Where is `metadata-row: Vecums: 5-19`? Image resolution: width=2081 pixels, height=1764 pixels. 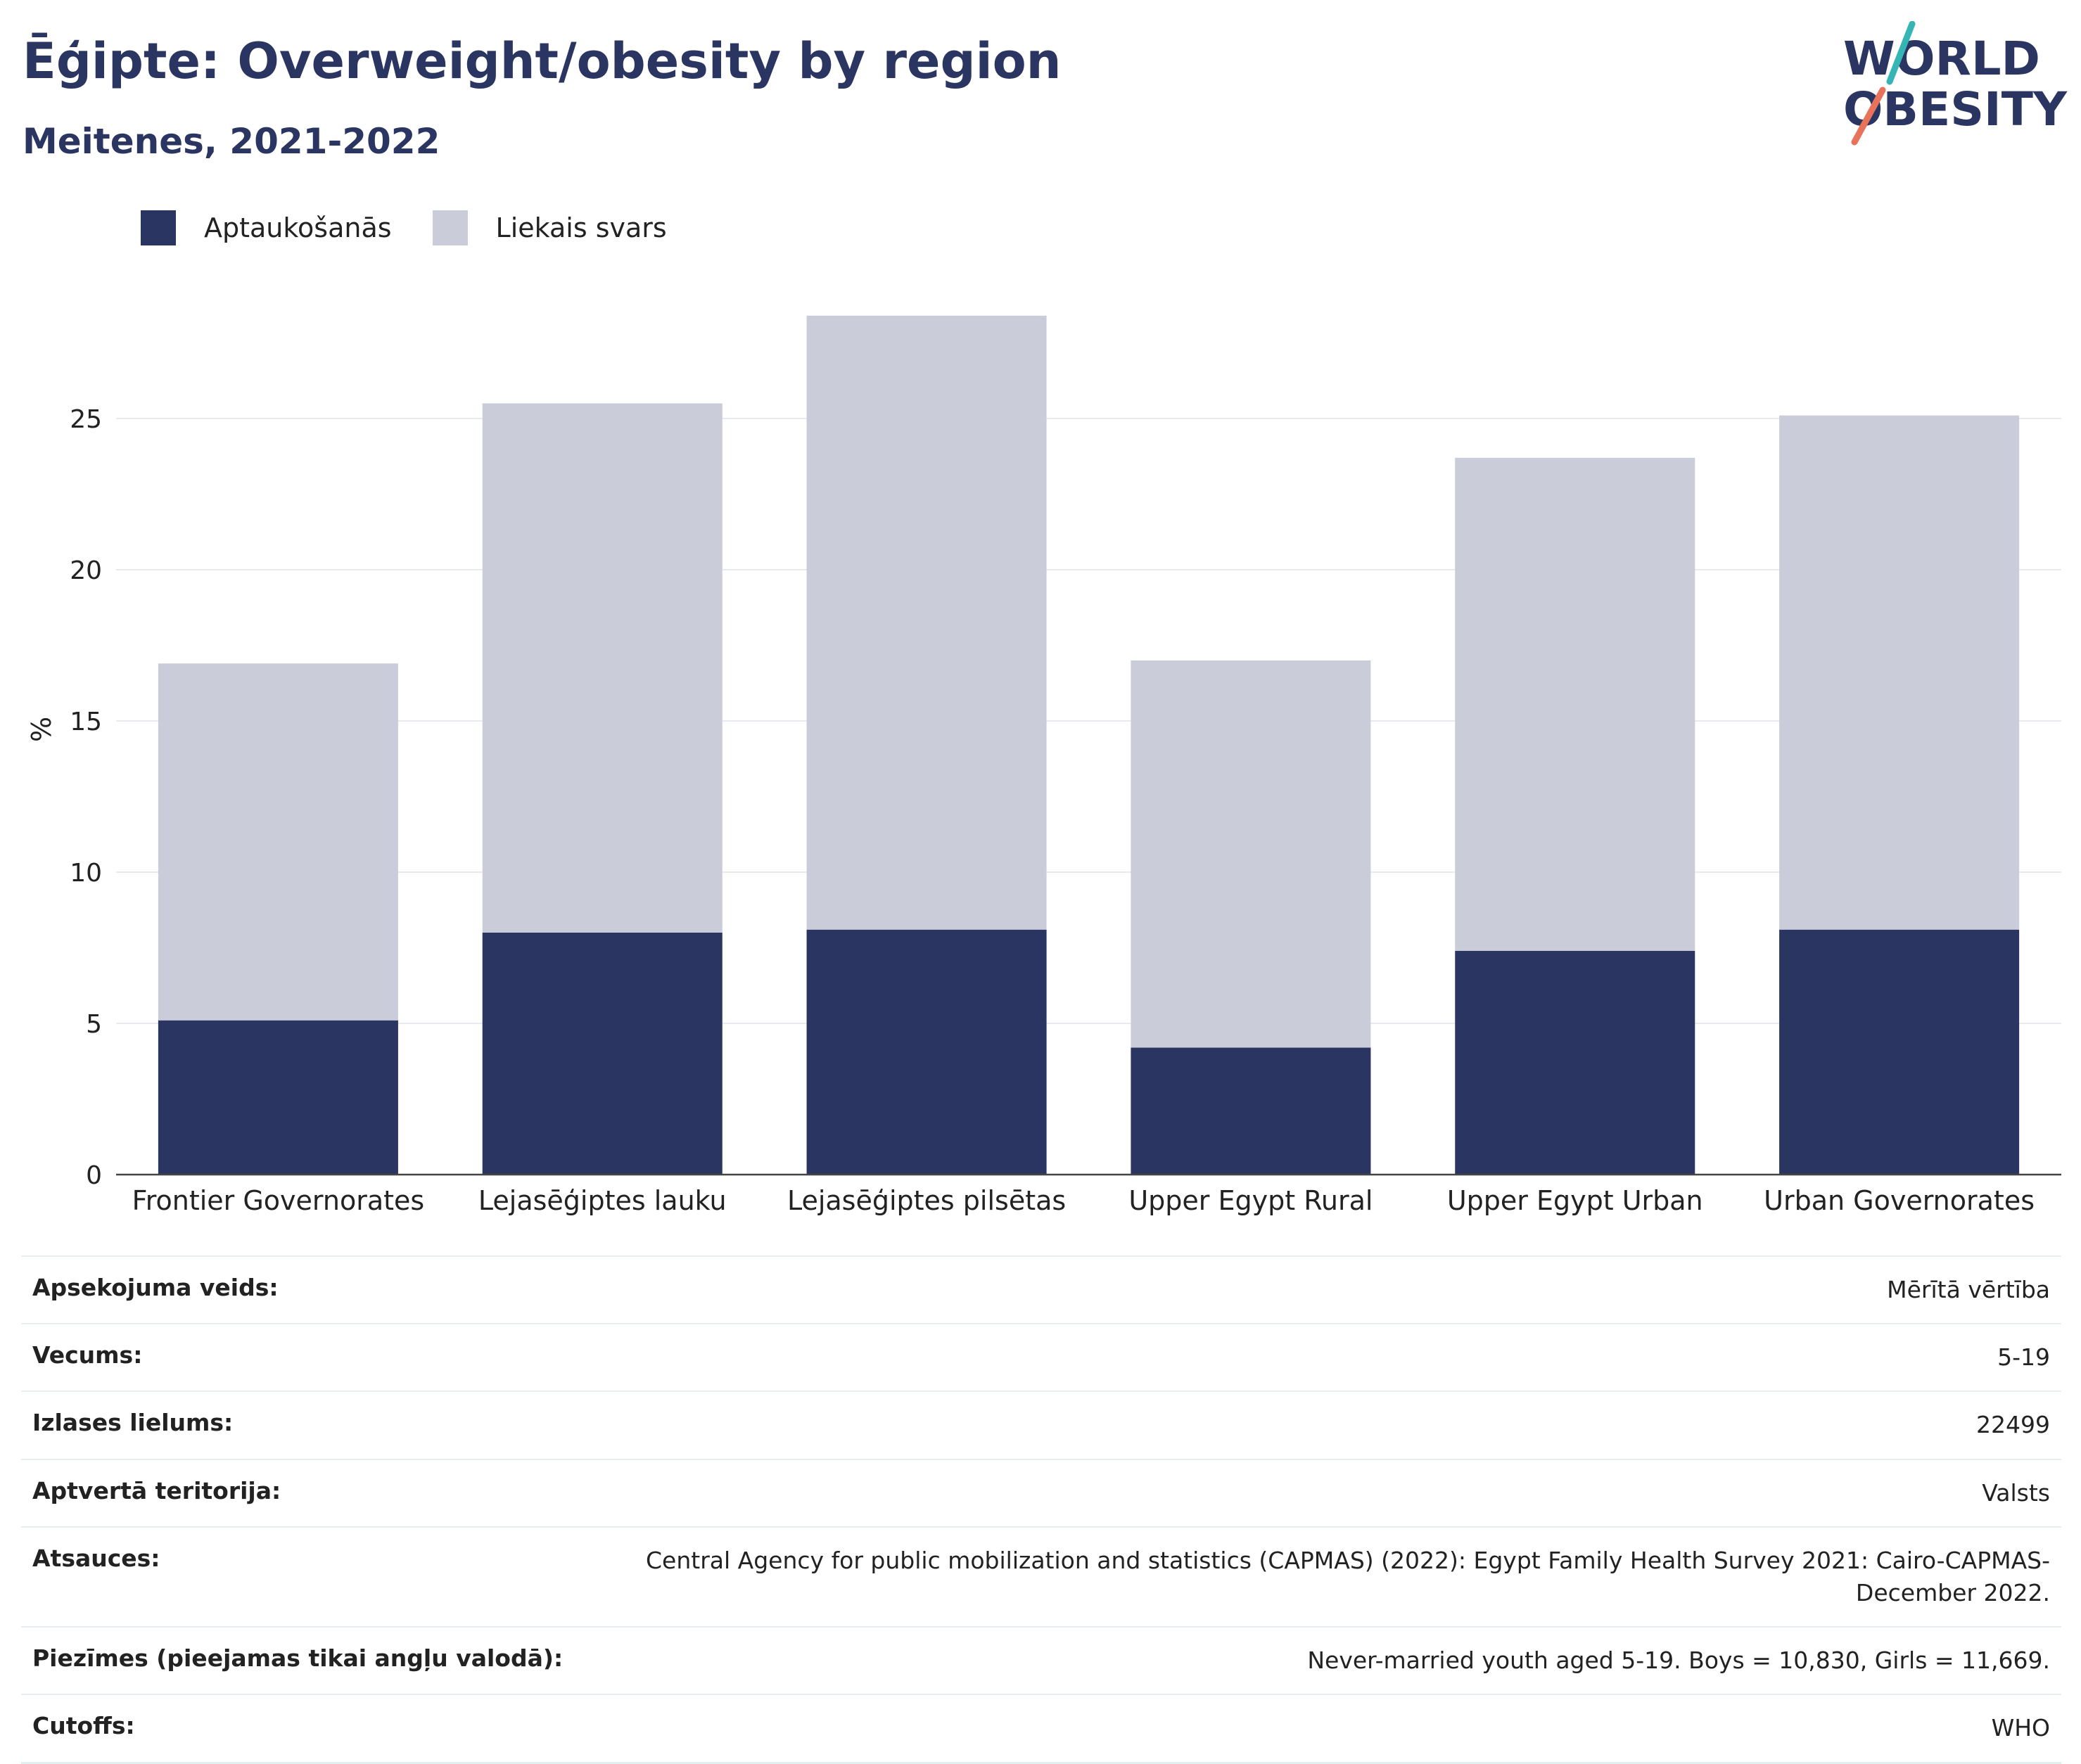
metadata-row: Vecums: 5-19 is located at coordinates (1041, 1357).